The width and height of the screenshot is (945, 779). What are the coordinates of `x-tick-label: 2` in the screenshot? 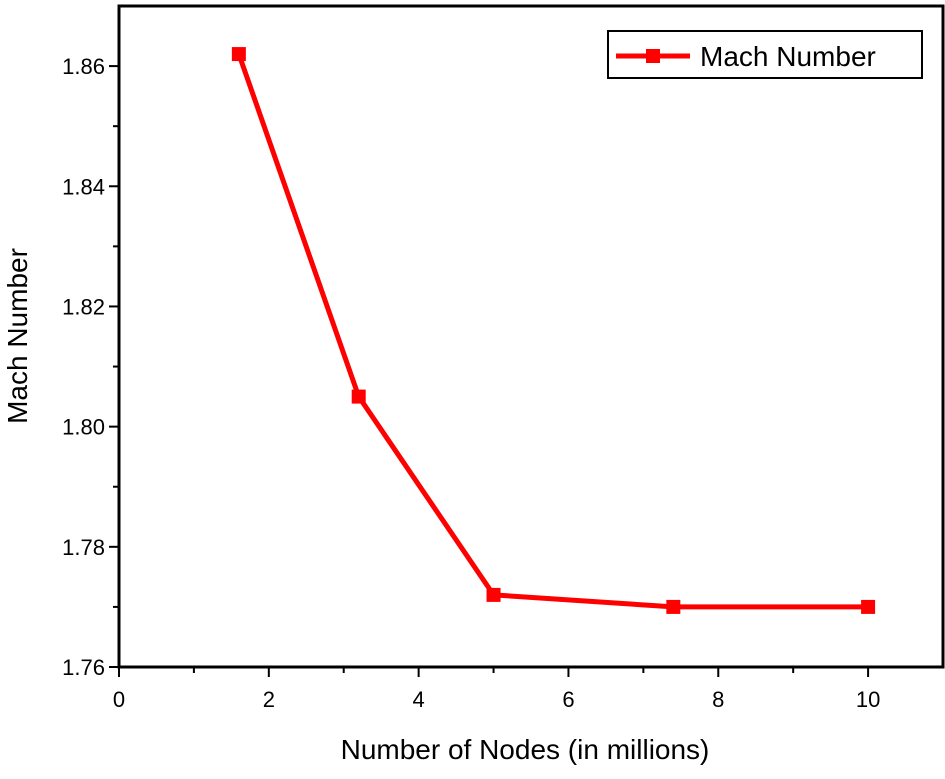 It's located at (269, 699).